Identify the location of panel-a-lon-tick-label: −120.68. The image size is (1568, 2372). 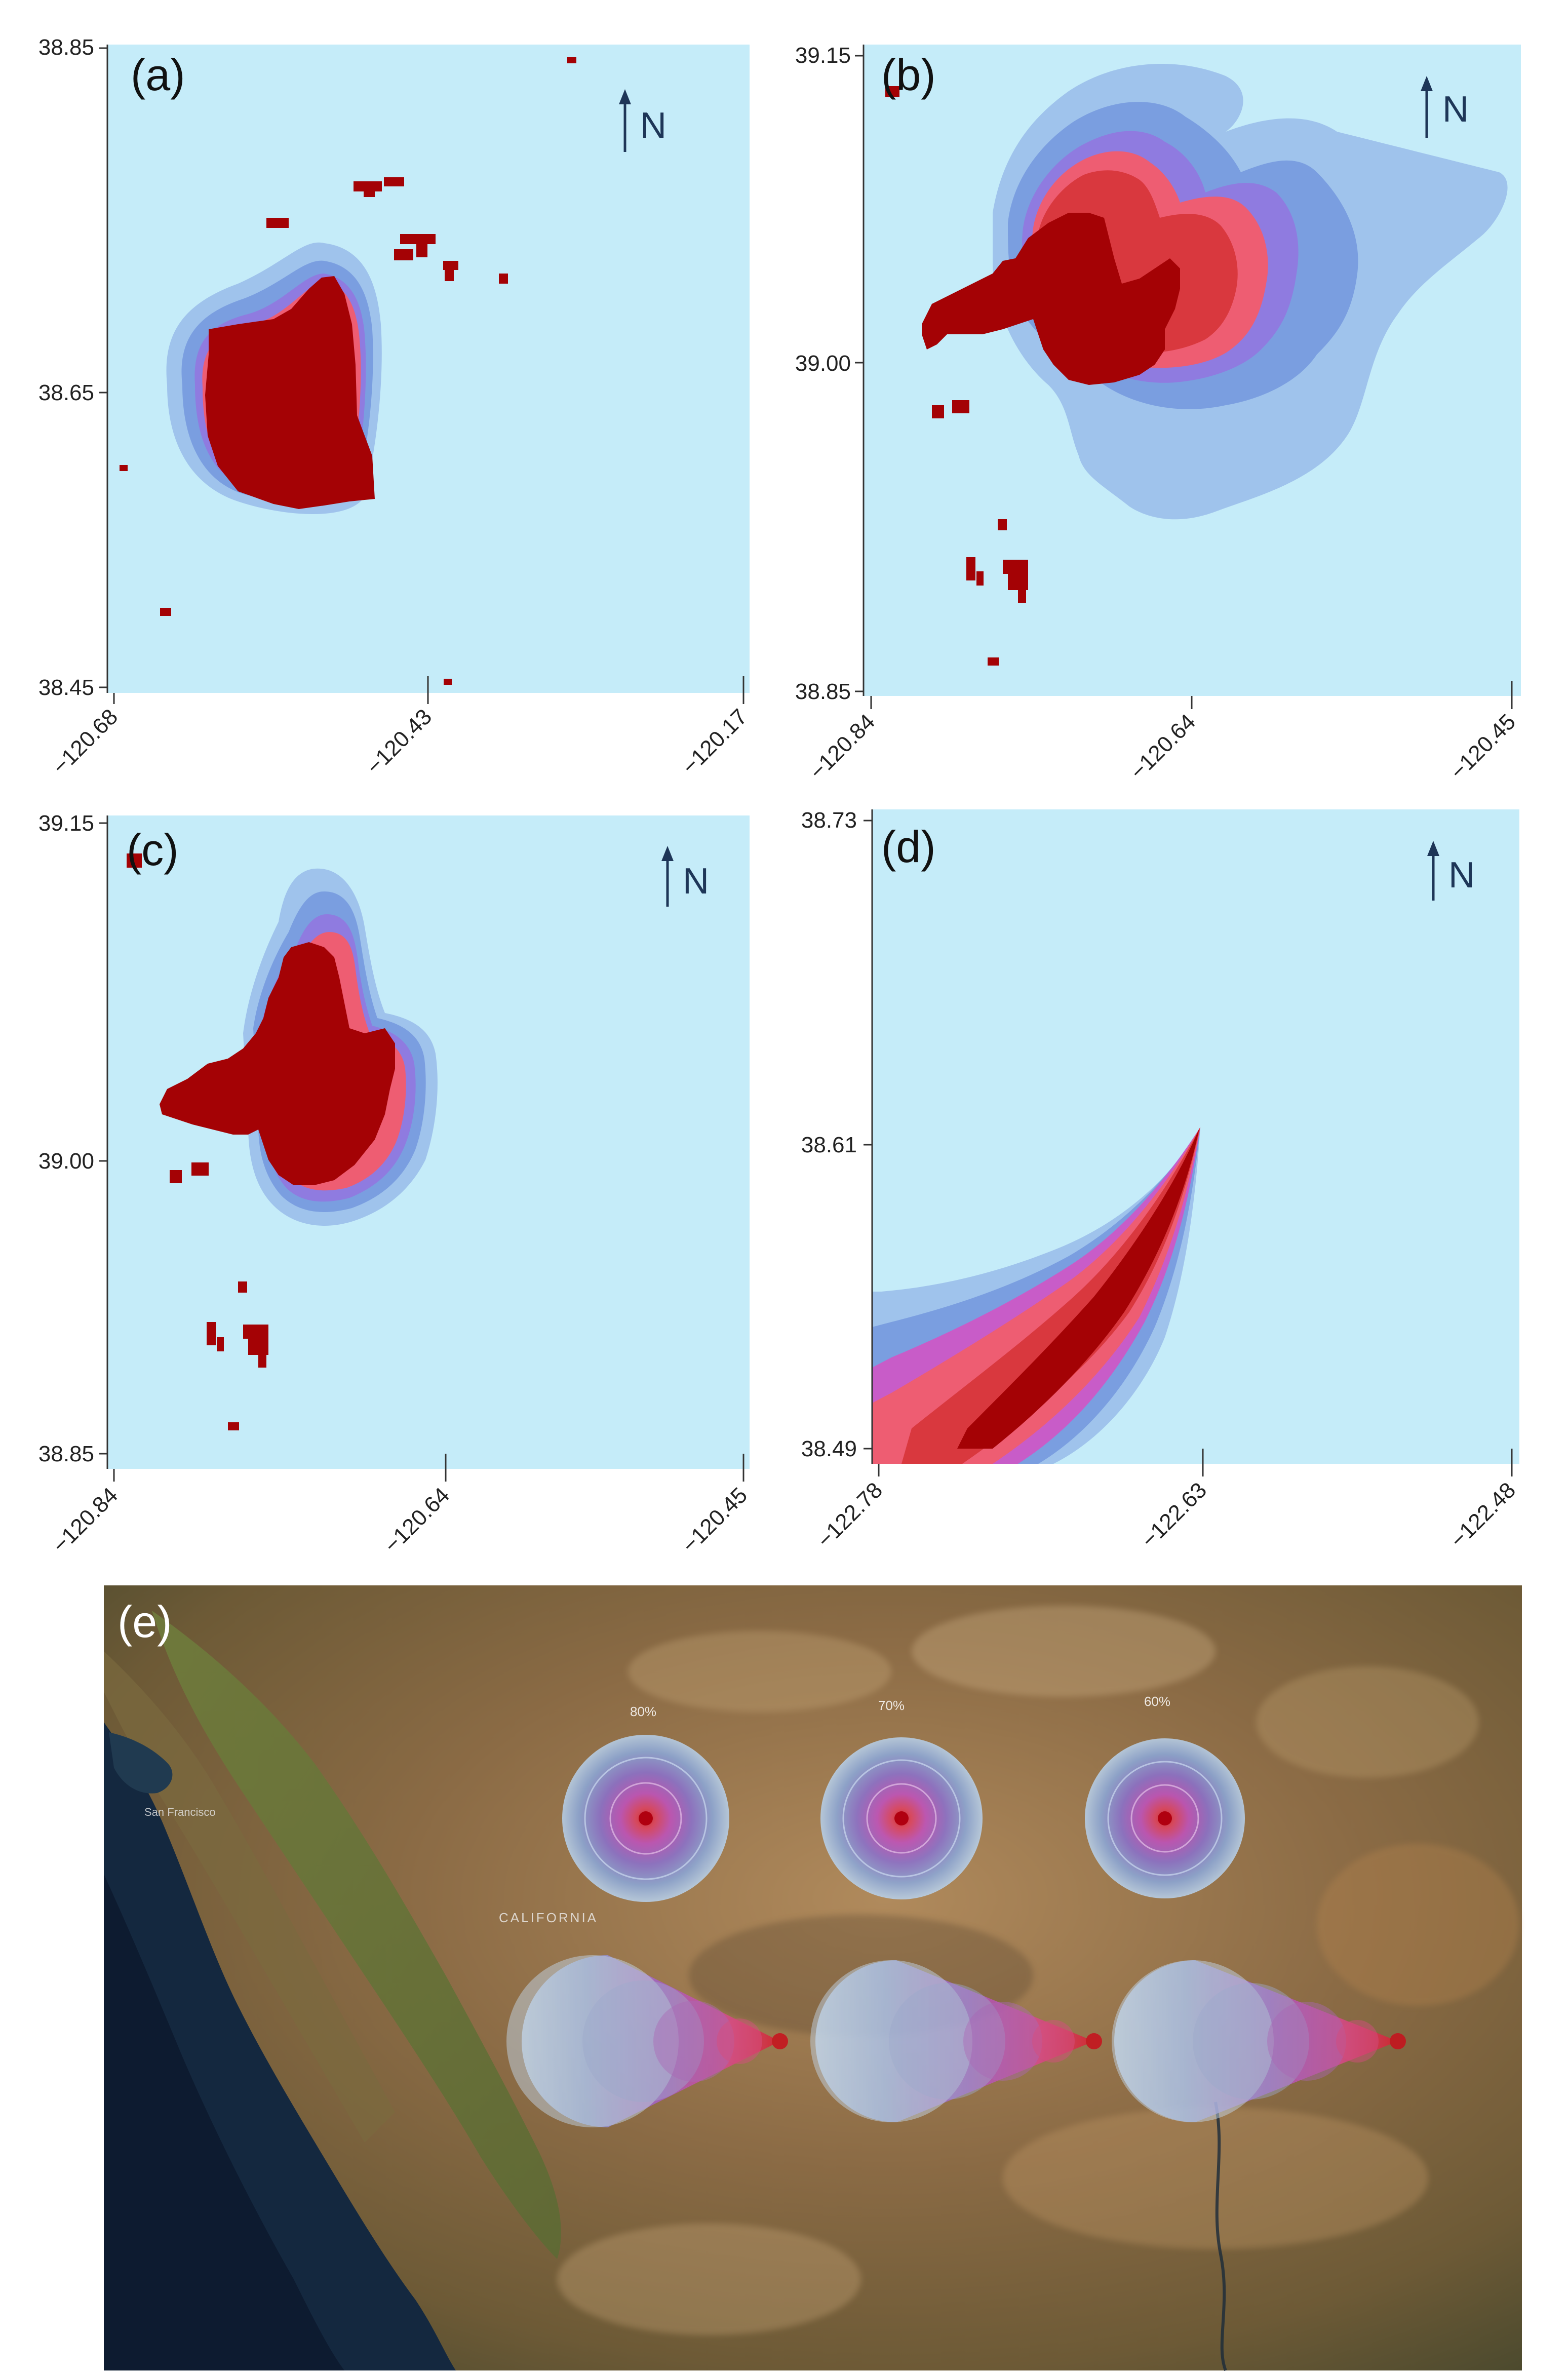
(85, 741).